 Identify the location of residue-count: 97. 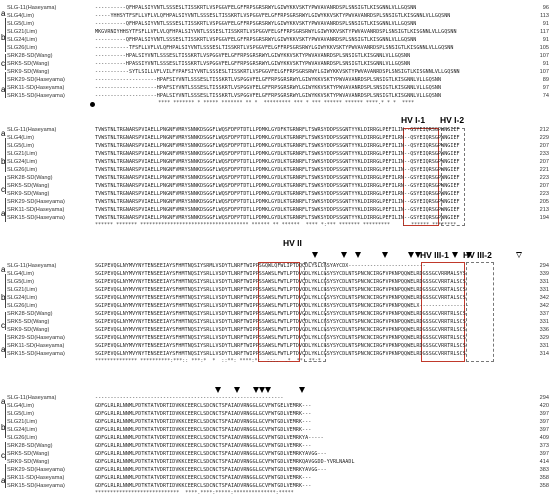
(545, 88).